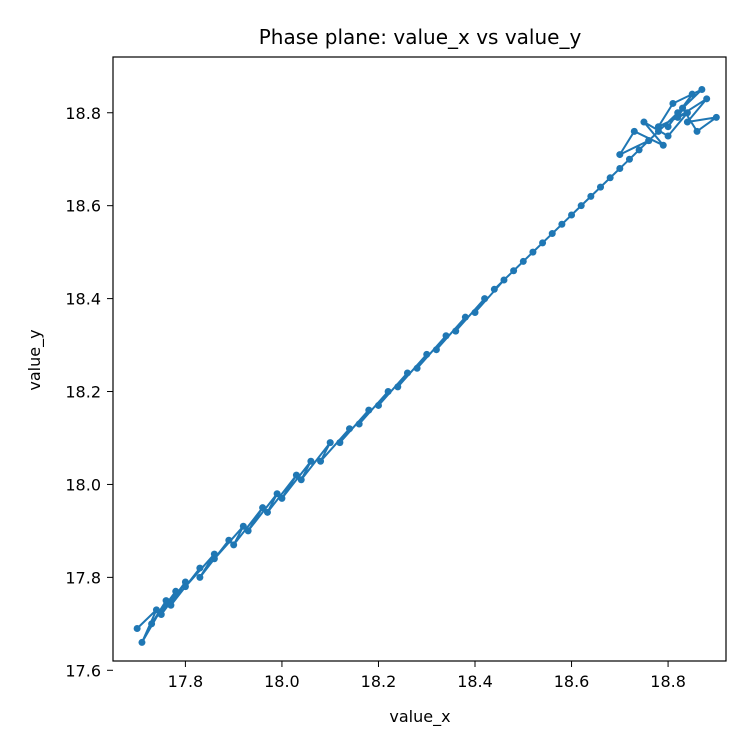  Describe the element at coordinates (83, 206) in the screenshot. I see `y-tick-label: 18.6` at that location.